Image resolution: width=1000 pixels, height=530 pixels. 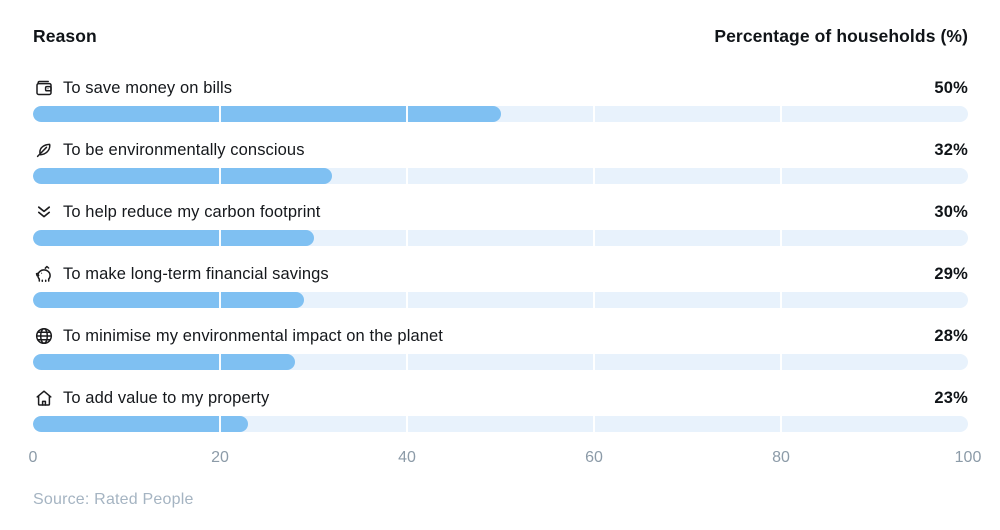 I want to click on bar-category-label: To save money on bills, so click(x=148, y=87).